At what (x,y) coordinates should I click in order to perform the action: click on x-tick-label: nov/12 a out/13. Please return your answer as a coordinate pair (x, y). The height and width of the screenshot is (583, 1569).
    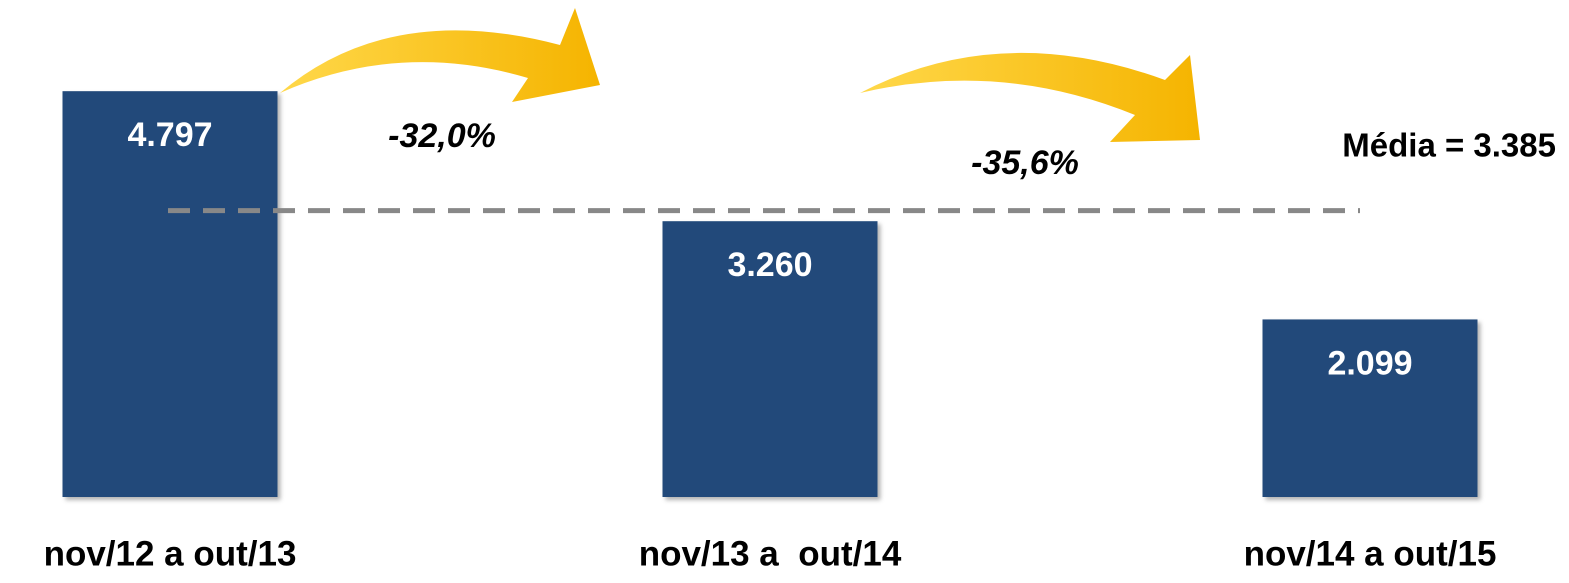
    Looking at the image, I should click on (170, 553).